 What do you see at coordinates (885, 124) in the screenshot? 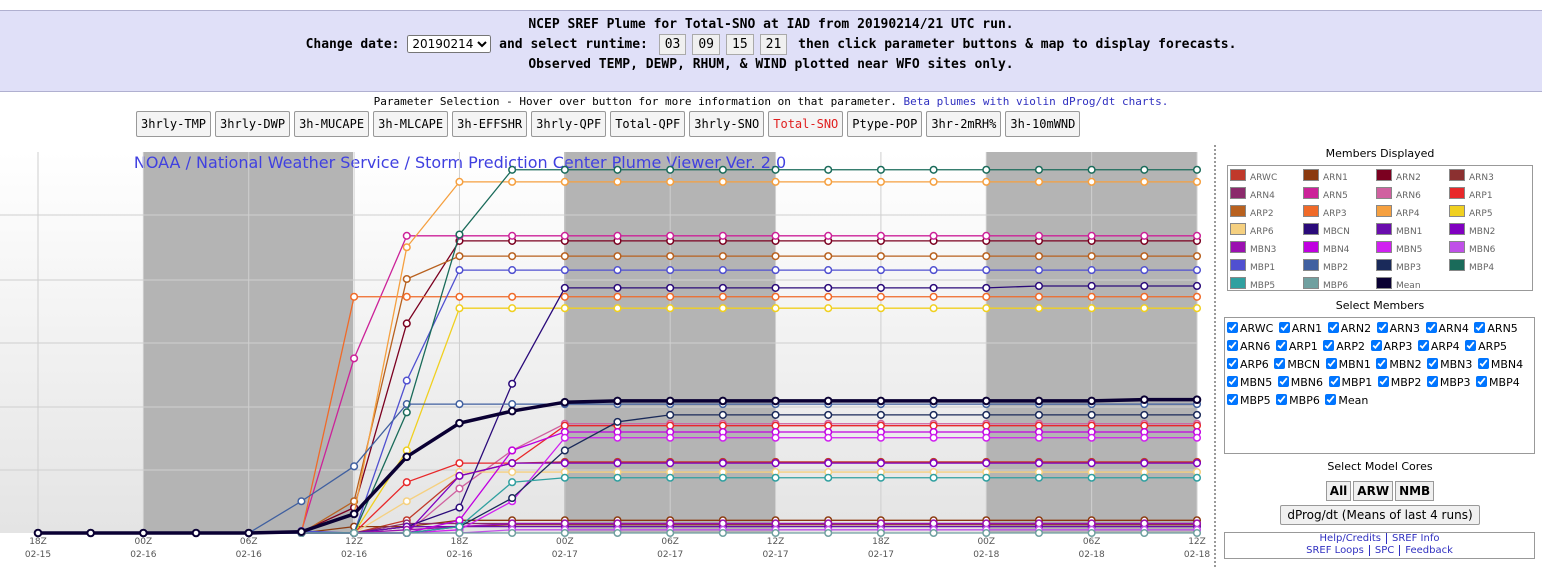
I see `parameter-button: Ptype-POP` at bounding box center [885, 124].